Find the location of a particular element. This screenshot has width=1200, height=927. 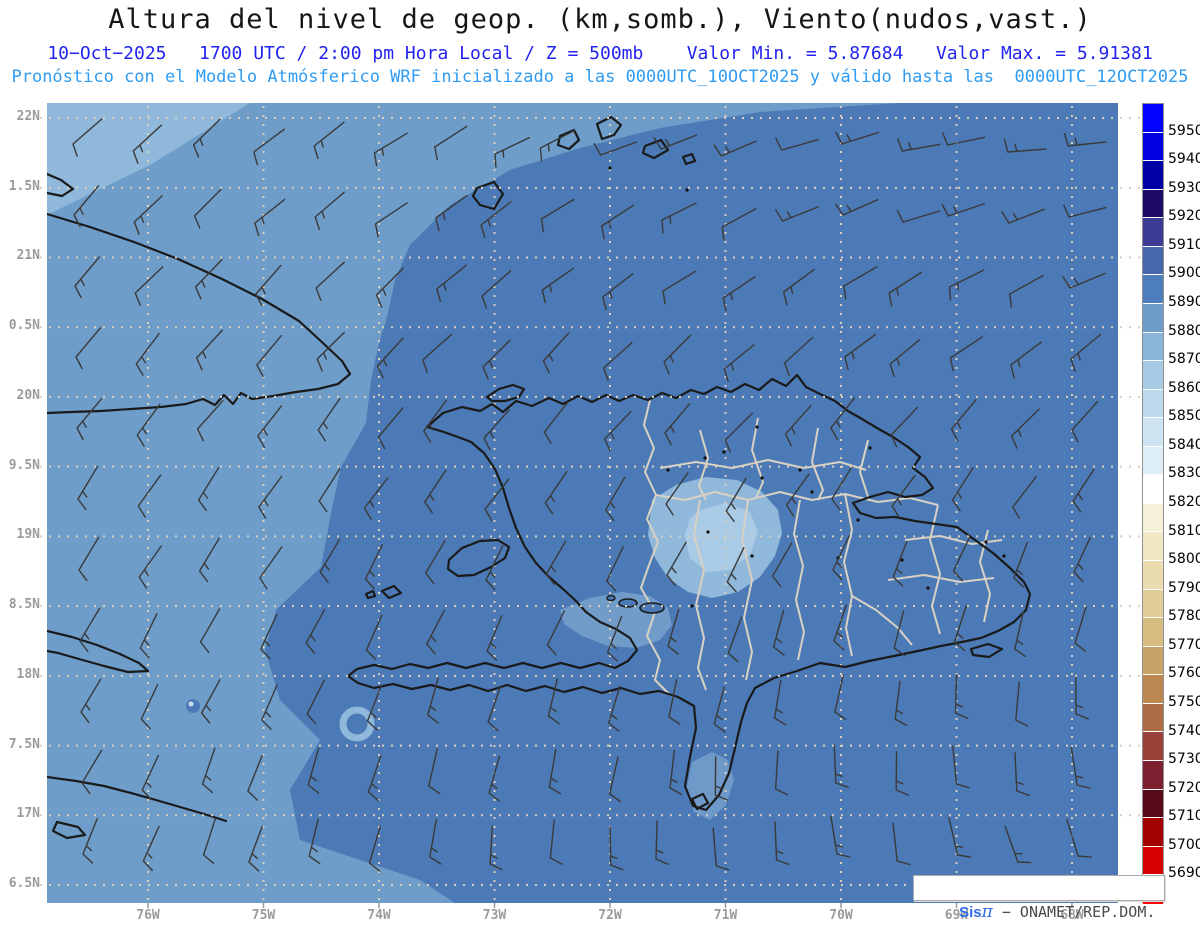

coast-saona-island is located at coordinates (986, 650).